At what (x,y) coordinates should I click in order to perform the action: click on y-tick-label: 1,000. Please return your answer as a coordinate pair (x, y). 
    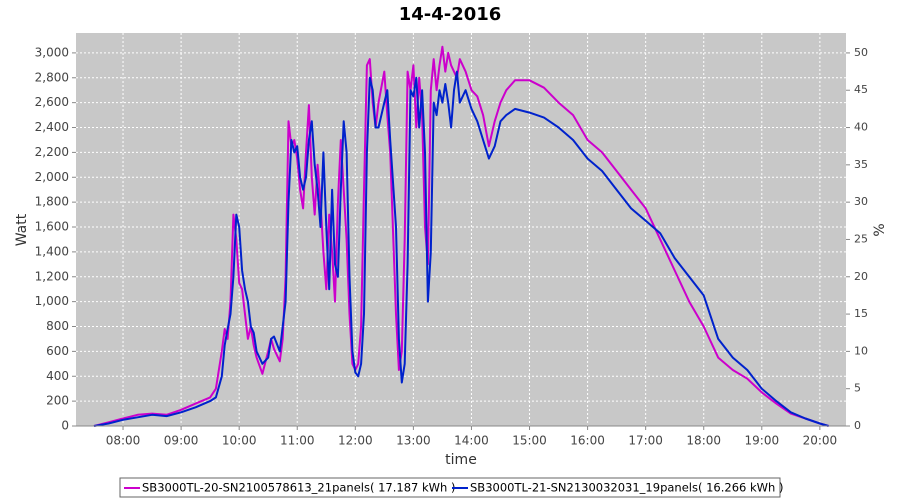
    Looking at the image, I should click on (52, 301).